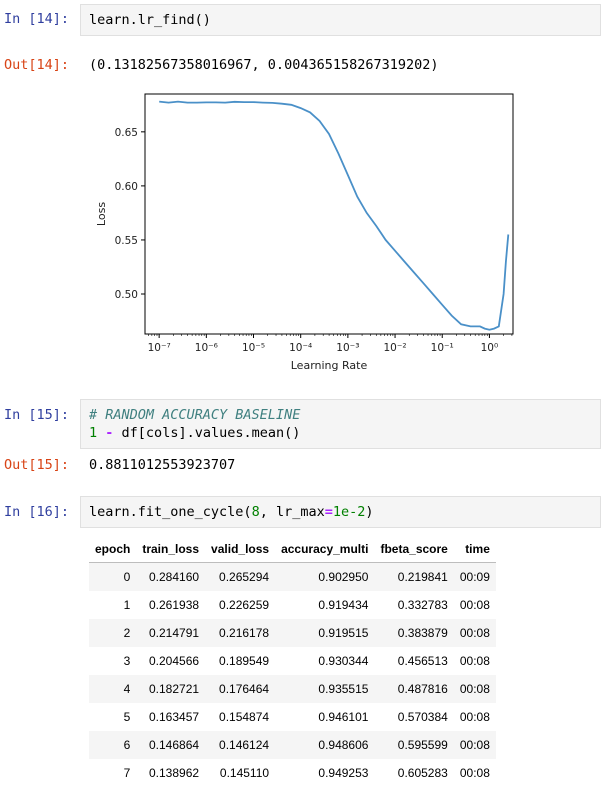  What do you see at coordinates (150, 20) in the screenshot?
I see `code-line: learn.lr_find()` at bounding box center [150, 20].